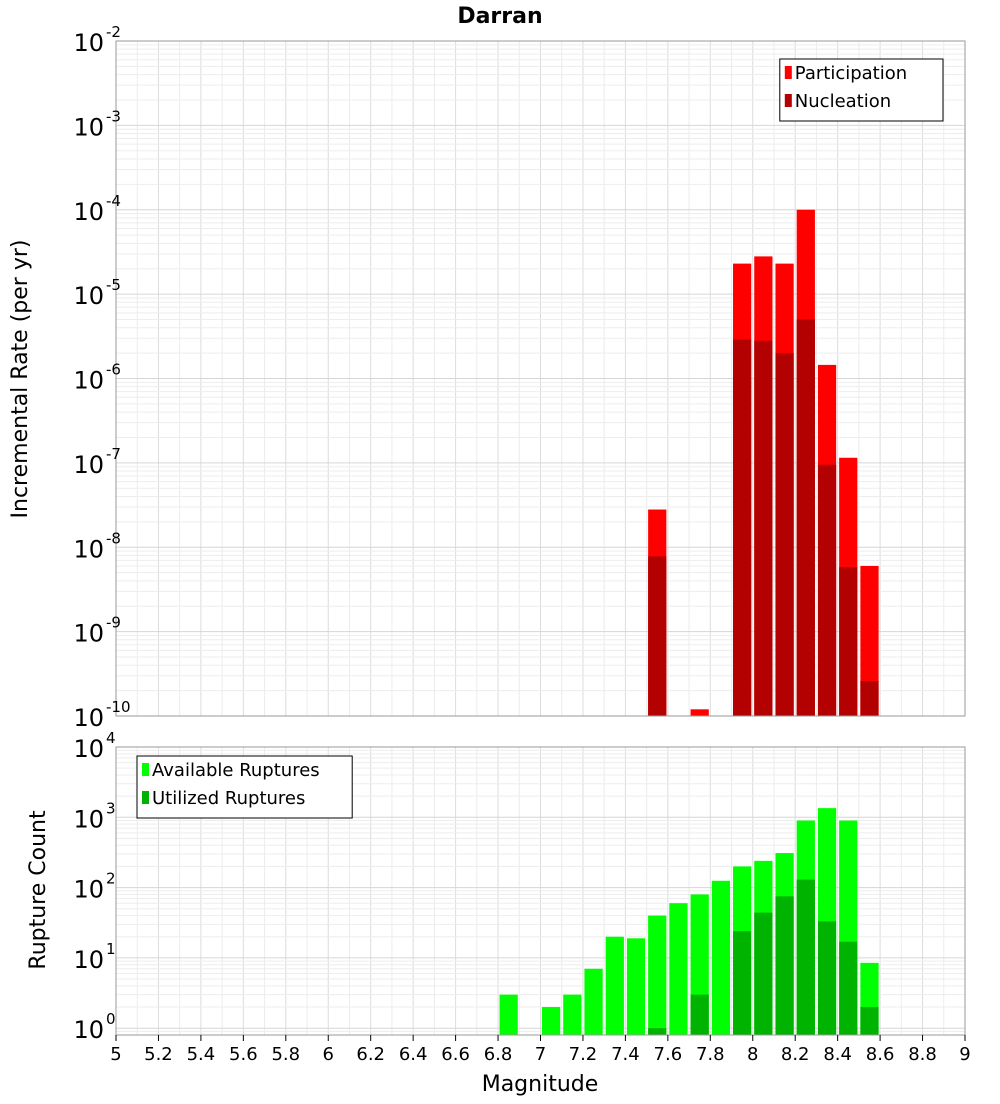 The width and height of the screenshot is (1000, 1104). What do you see at coordinates (111, 808) in the screenshot?
I see `y-tick-exponent: 3` at bounding box center [111, 808].